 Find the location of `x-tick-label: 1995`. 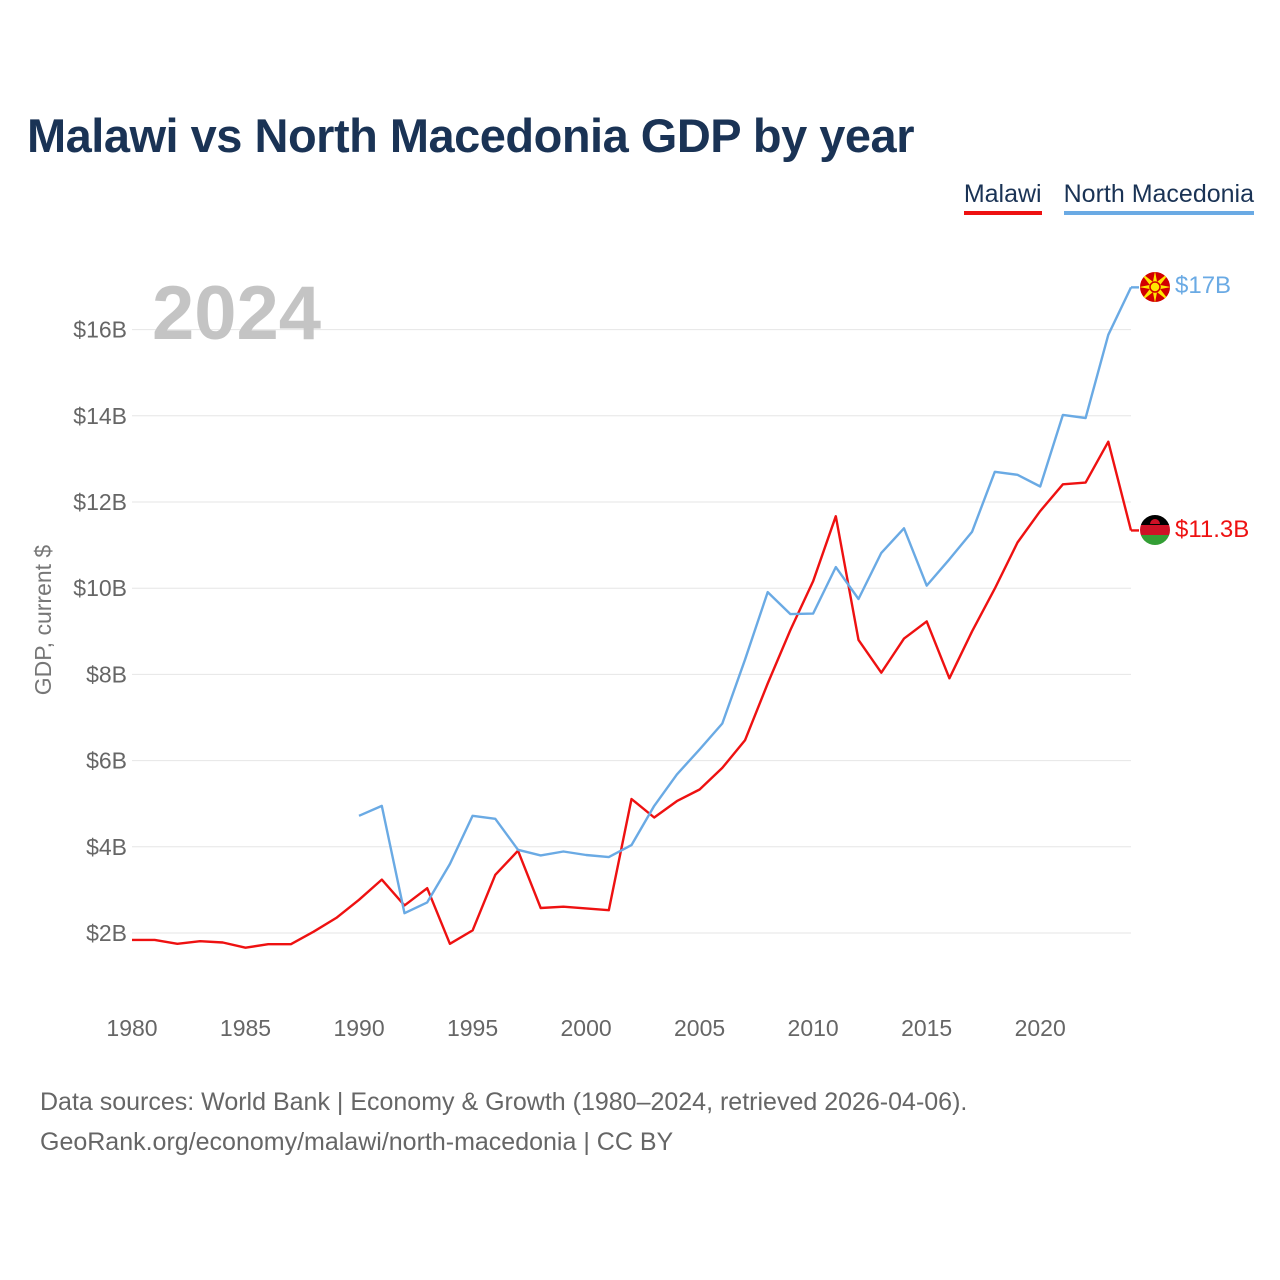

x-tick-label: 1995 is located at coordinates (472, 1028).